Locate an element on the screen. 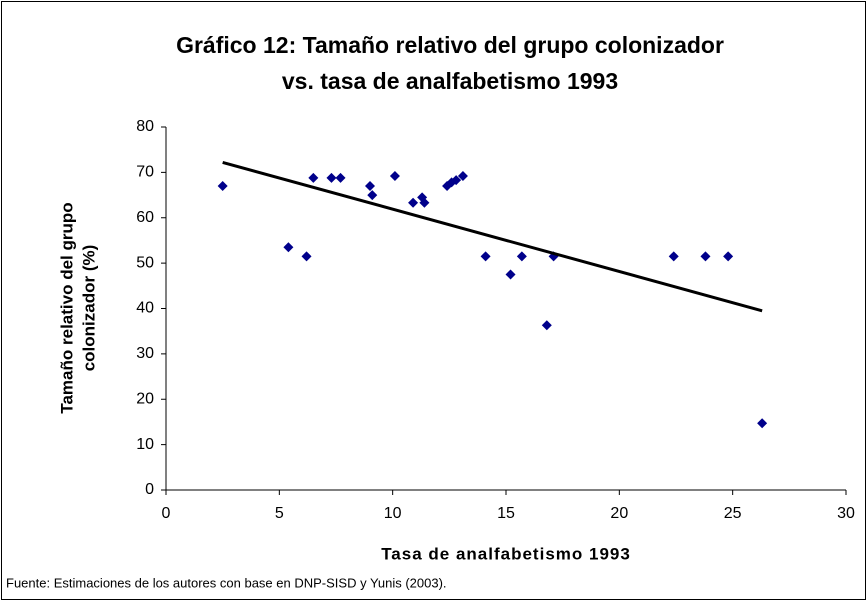 The width and height of the screenshot is (868, 602). y-tick-label: 40 is located at coordinates (145, 308).